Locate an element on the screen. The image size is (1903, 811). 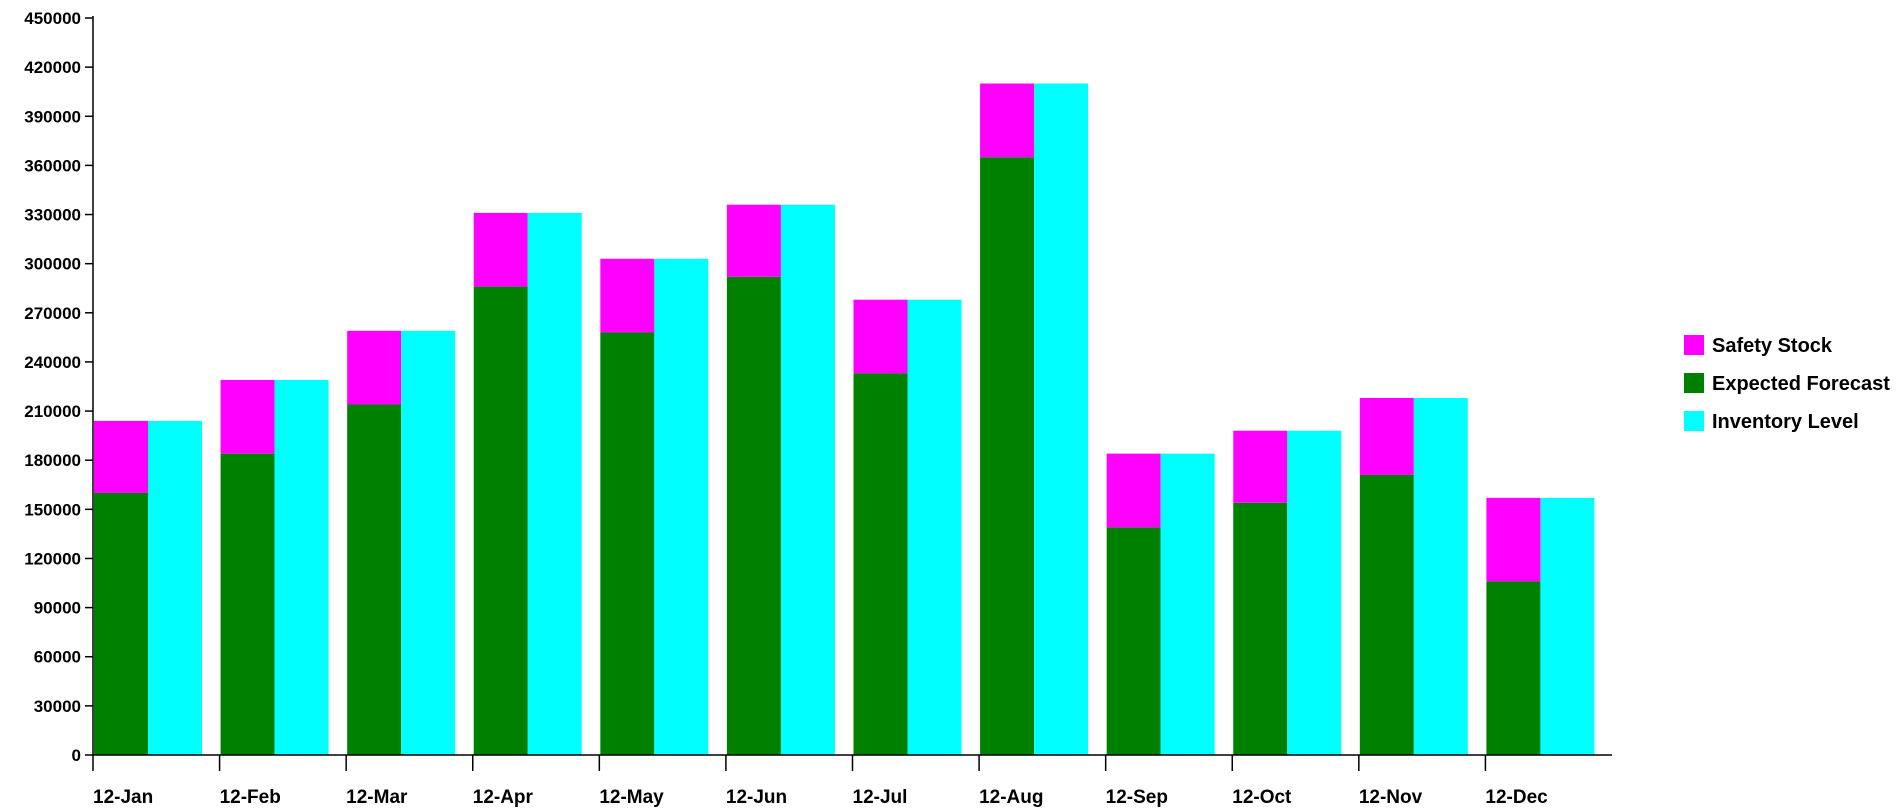
legend-swatch-expected-forecast is located at coordinates (1694, 383).